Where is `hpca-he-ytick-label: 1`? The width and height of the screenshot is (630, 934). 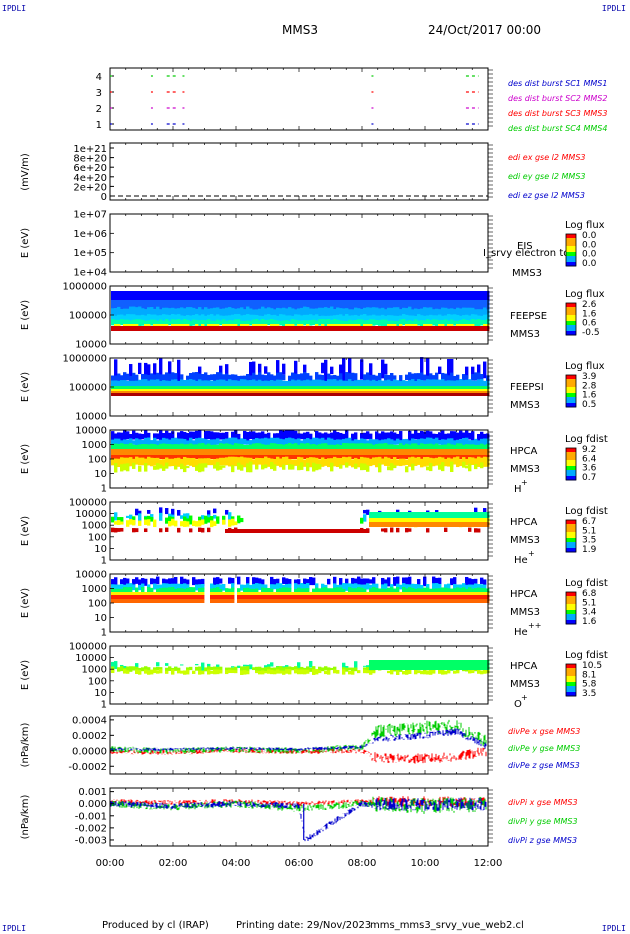
hpca-he-ytick-label: 1 is located at coordinates (104, 561).